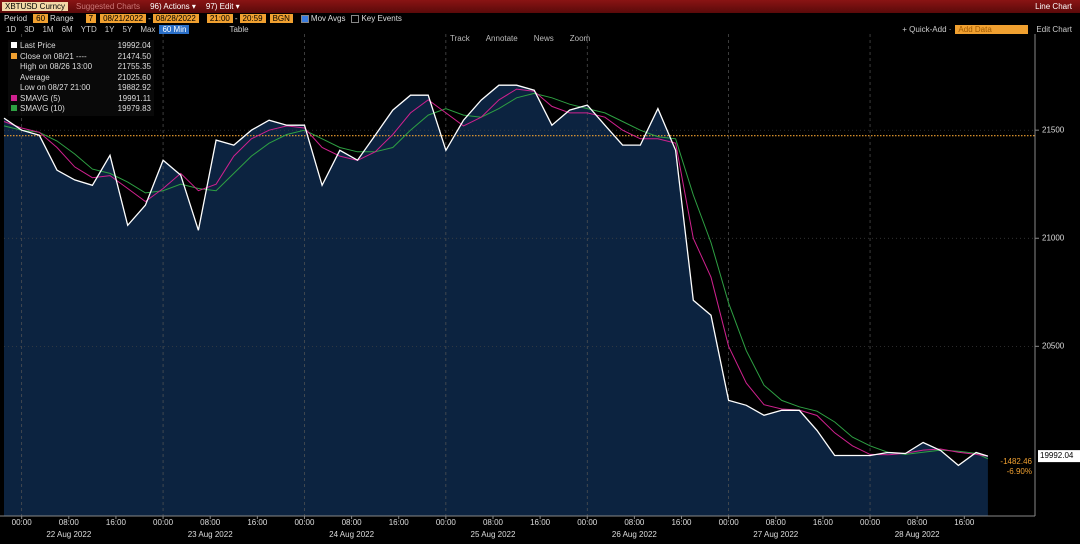 The height and width of the screenshot is (544, 1080). Describe the element at coordinates (634, 534) in the screenshot. I see `day-label: 26 Aug 2022` at that location.